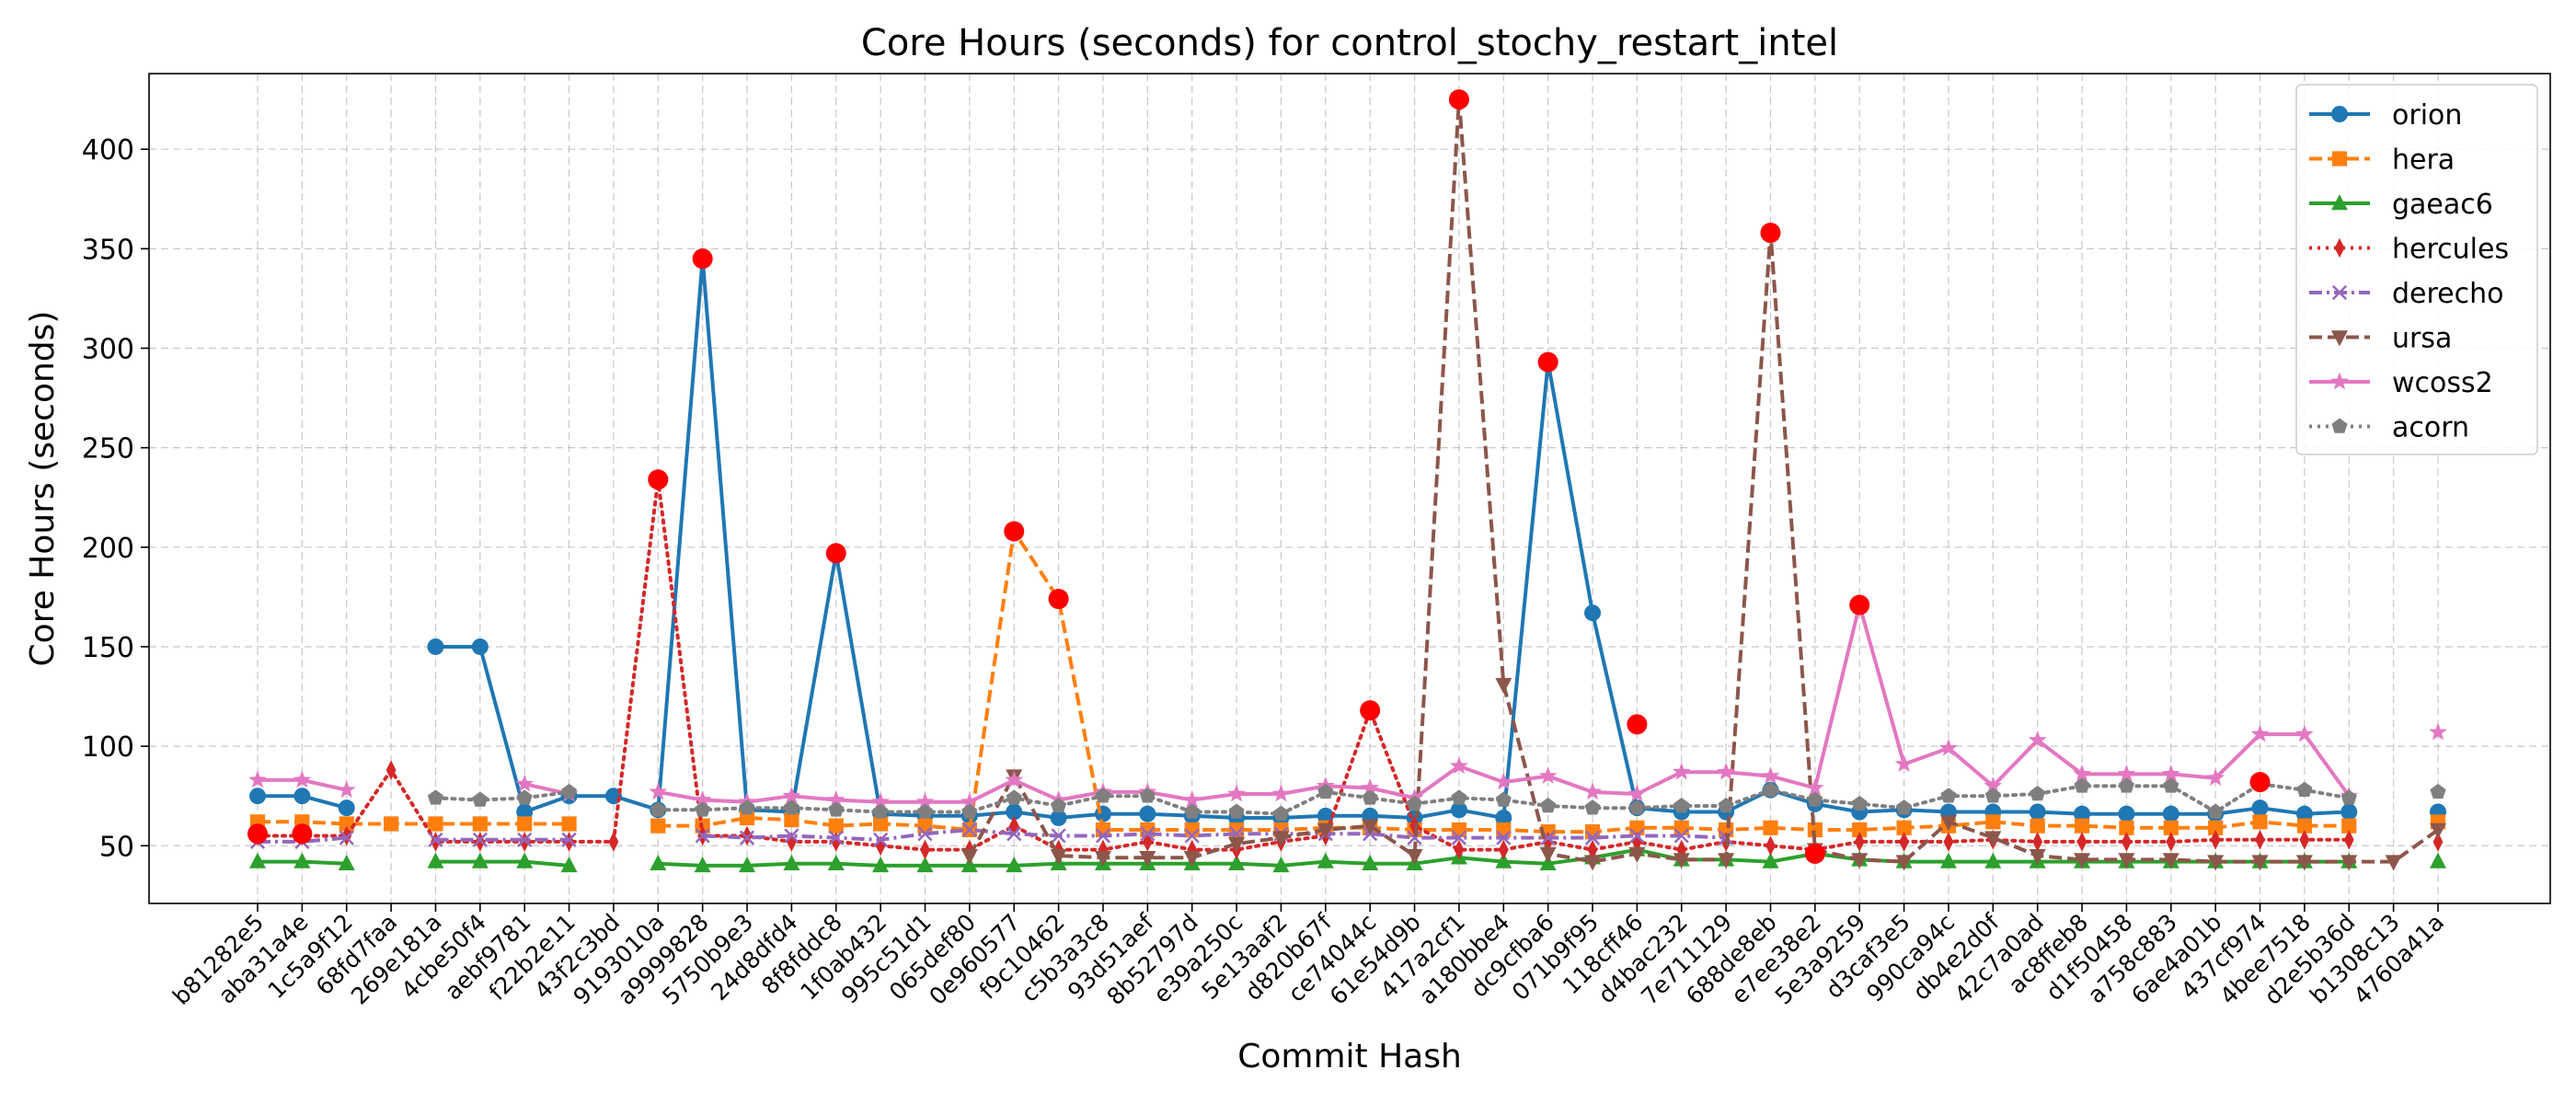  What do you see at coordinates (2339, 425) in the screenshot?
I see `legend-marker-acorn` at bounding box center [2339, 425].